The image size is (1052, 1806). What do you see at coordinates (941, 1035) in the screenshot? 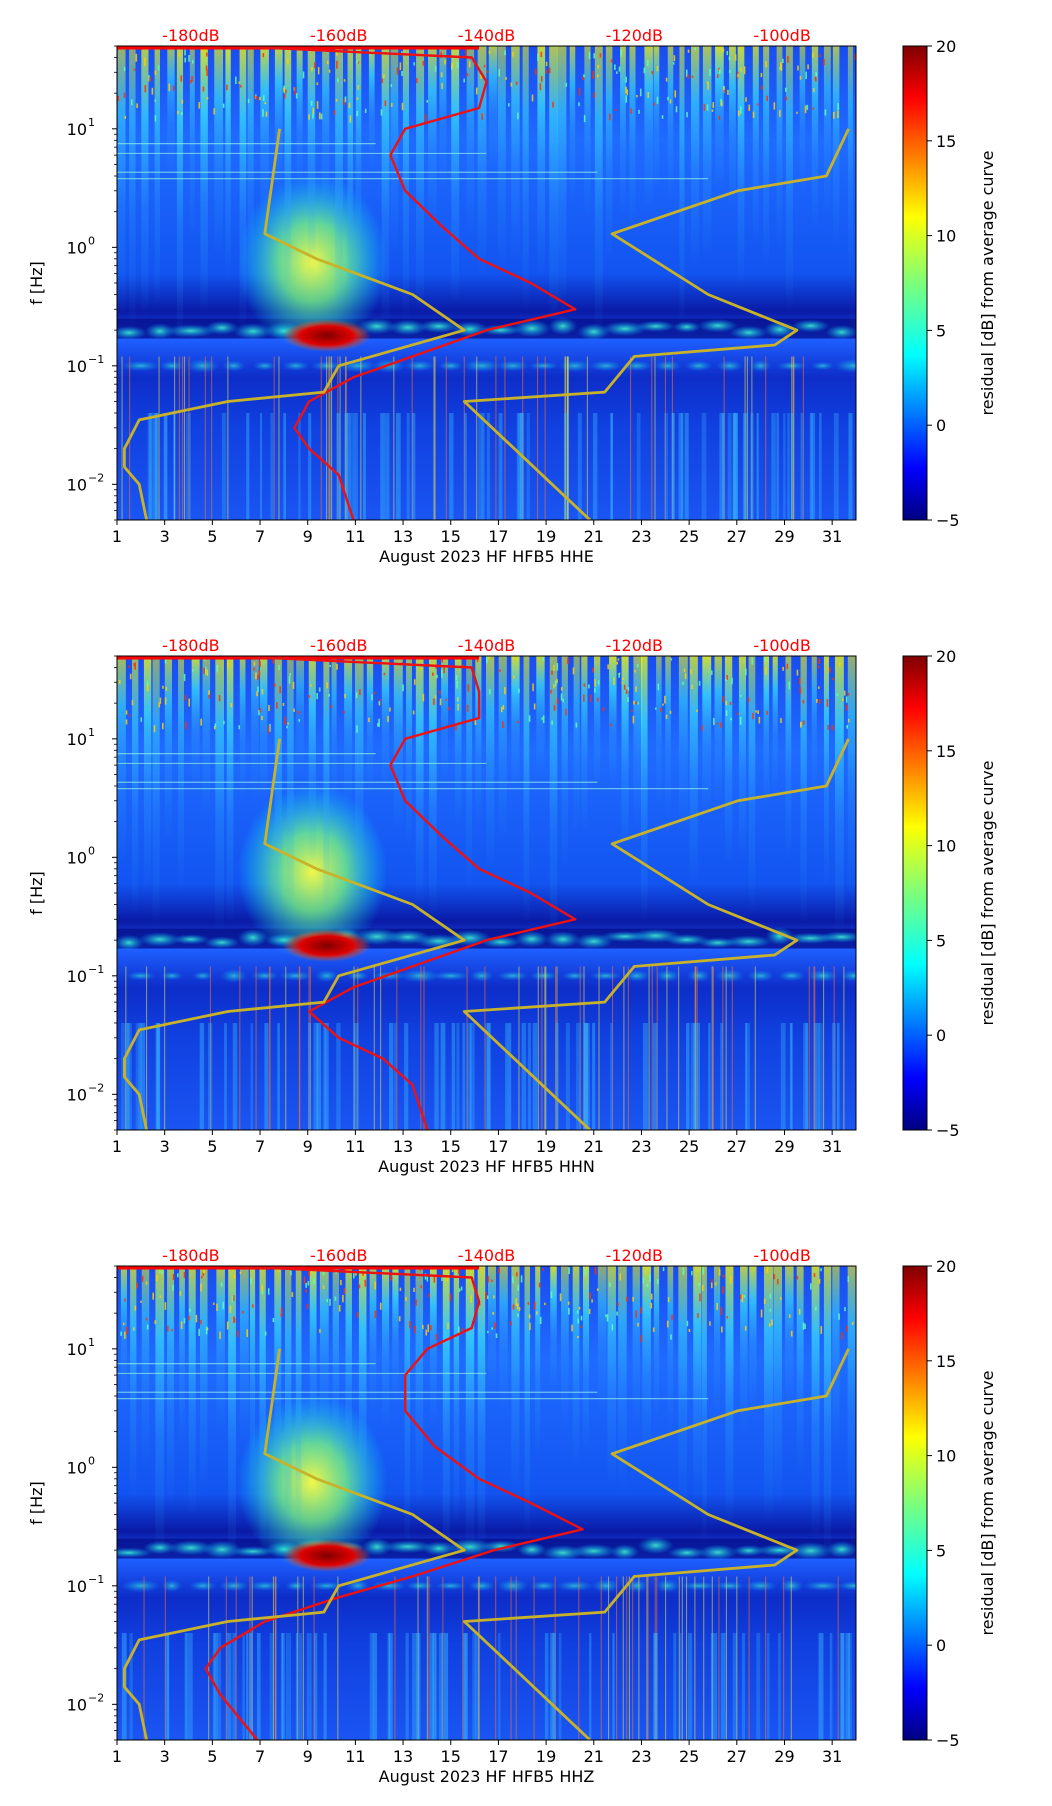
I see `colorbar-tick-label: 0` at bounding box center [941, 1035].